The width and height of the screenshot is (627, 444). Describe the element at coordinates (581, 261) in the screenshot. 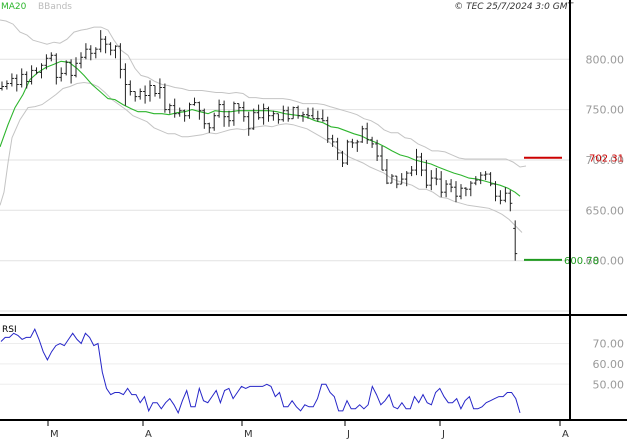

I see `support-label: 600.78` at that location.